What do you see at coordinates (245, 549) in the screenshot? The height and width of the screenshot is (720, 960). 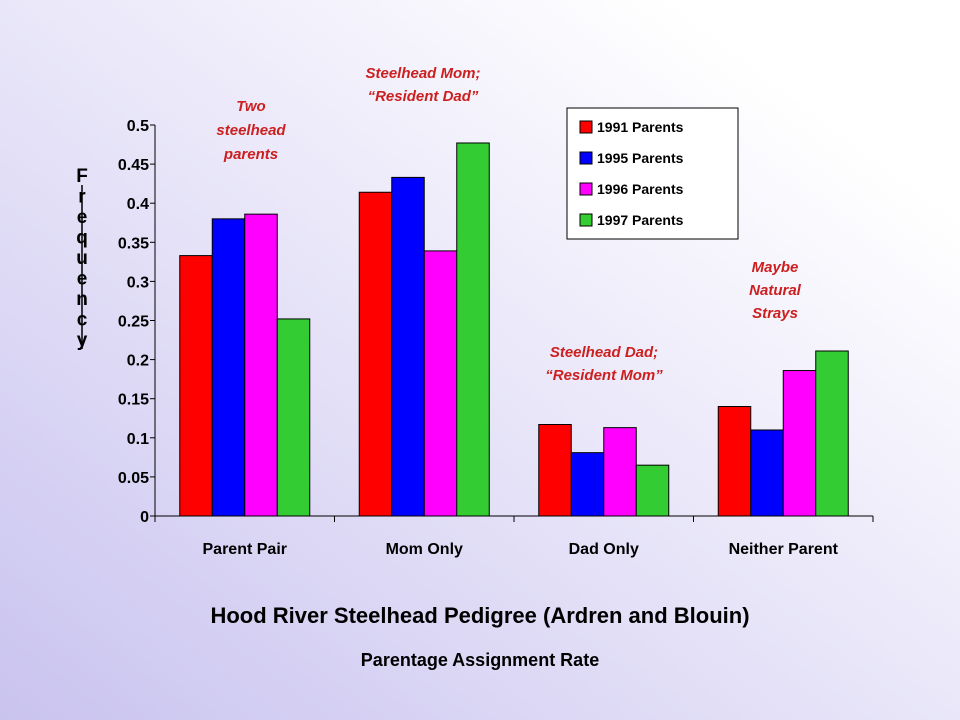 I see `x-tick-label: Parent Pair` at bounding box center [245, 549].